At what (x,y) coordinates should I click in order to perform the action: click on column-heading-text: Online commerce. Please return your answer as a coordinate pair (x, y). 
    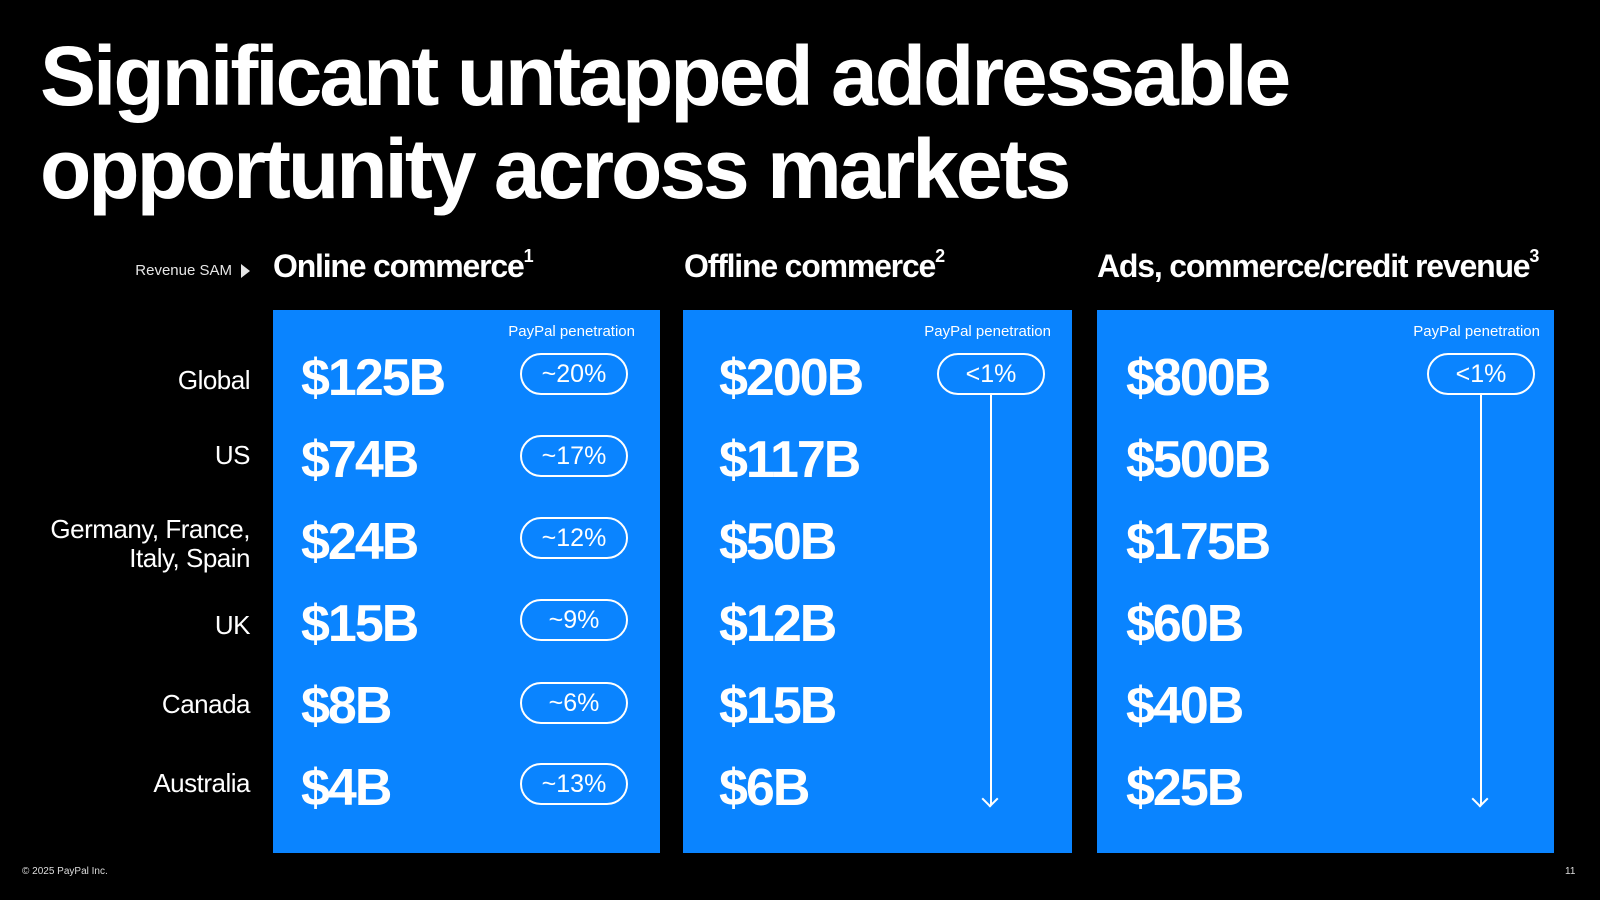
    Looking at the image, I should click on (399, 266).